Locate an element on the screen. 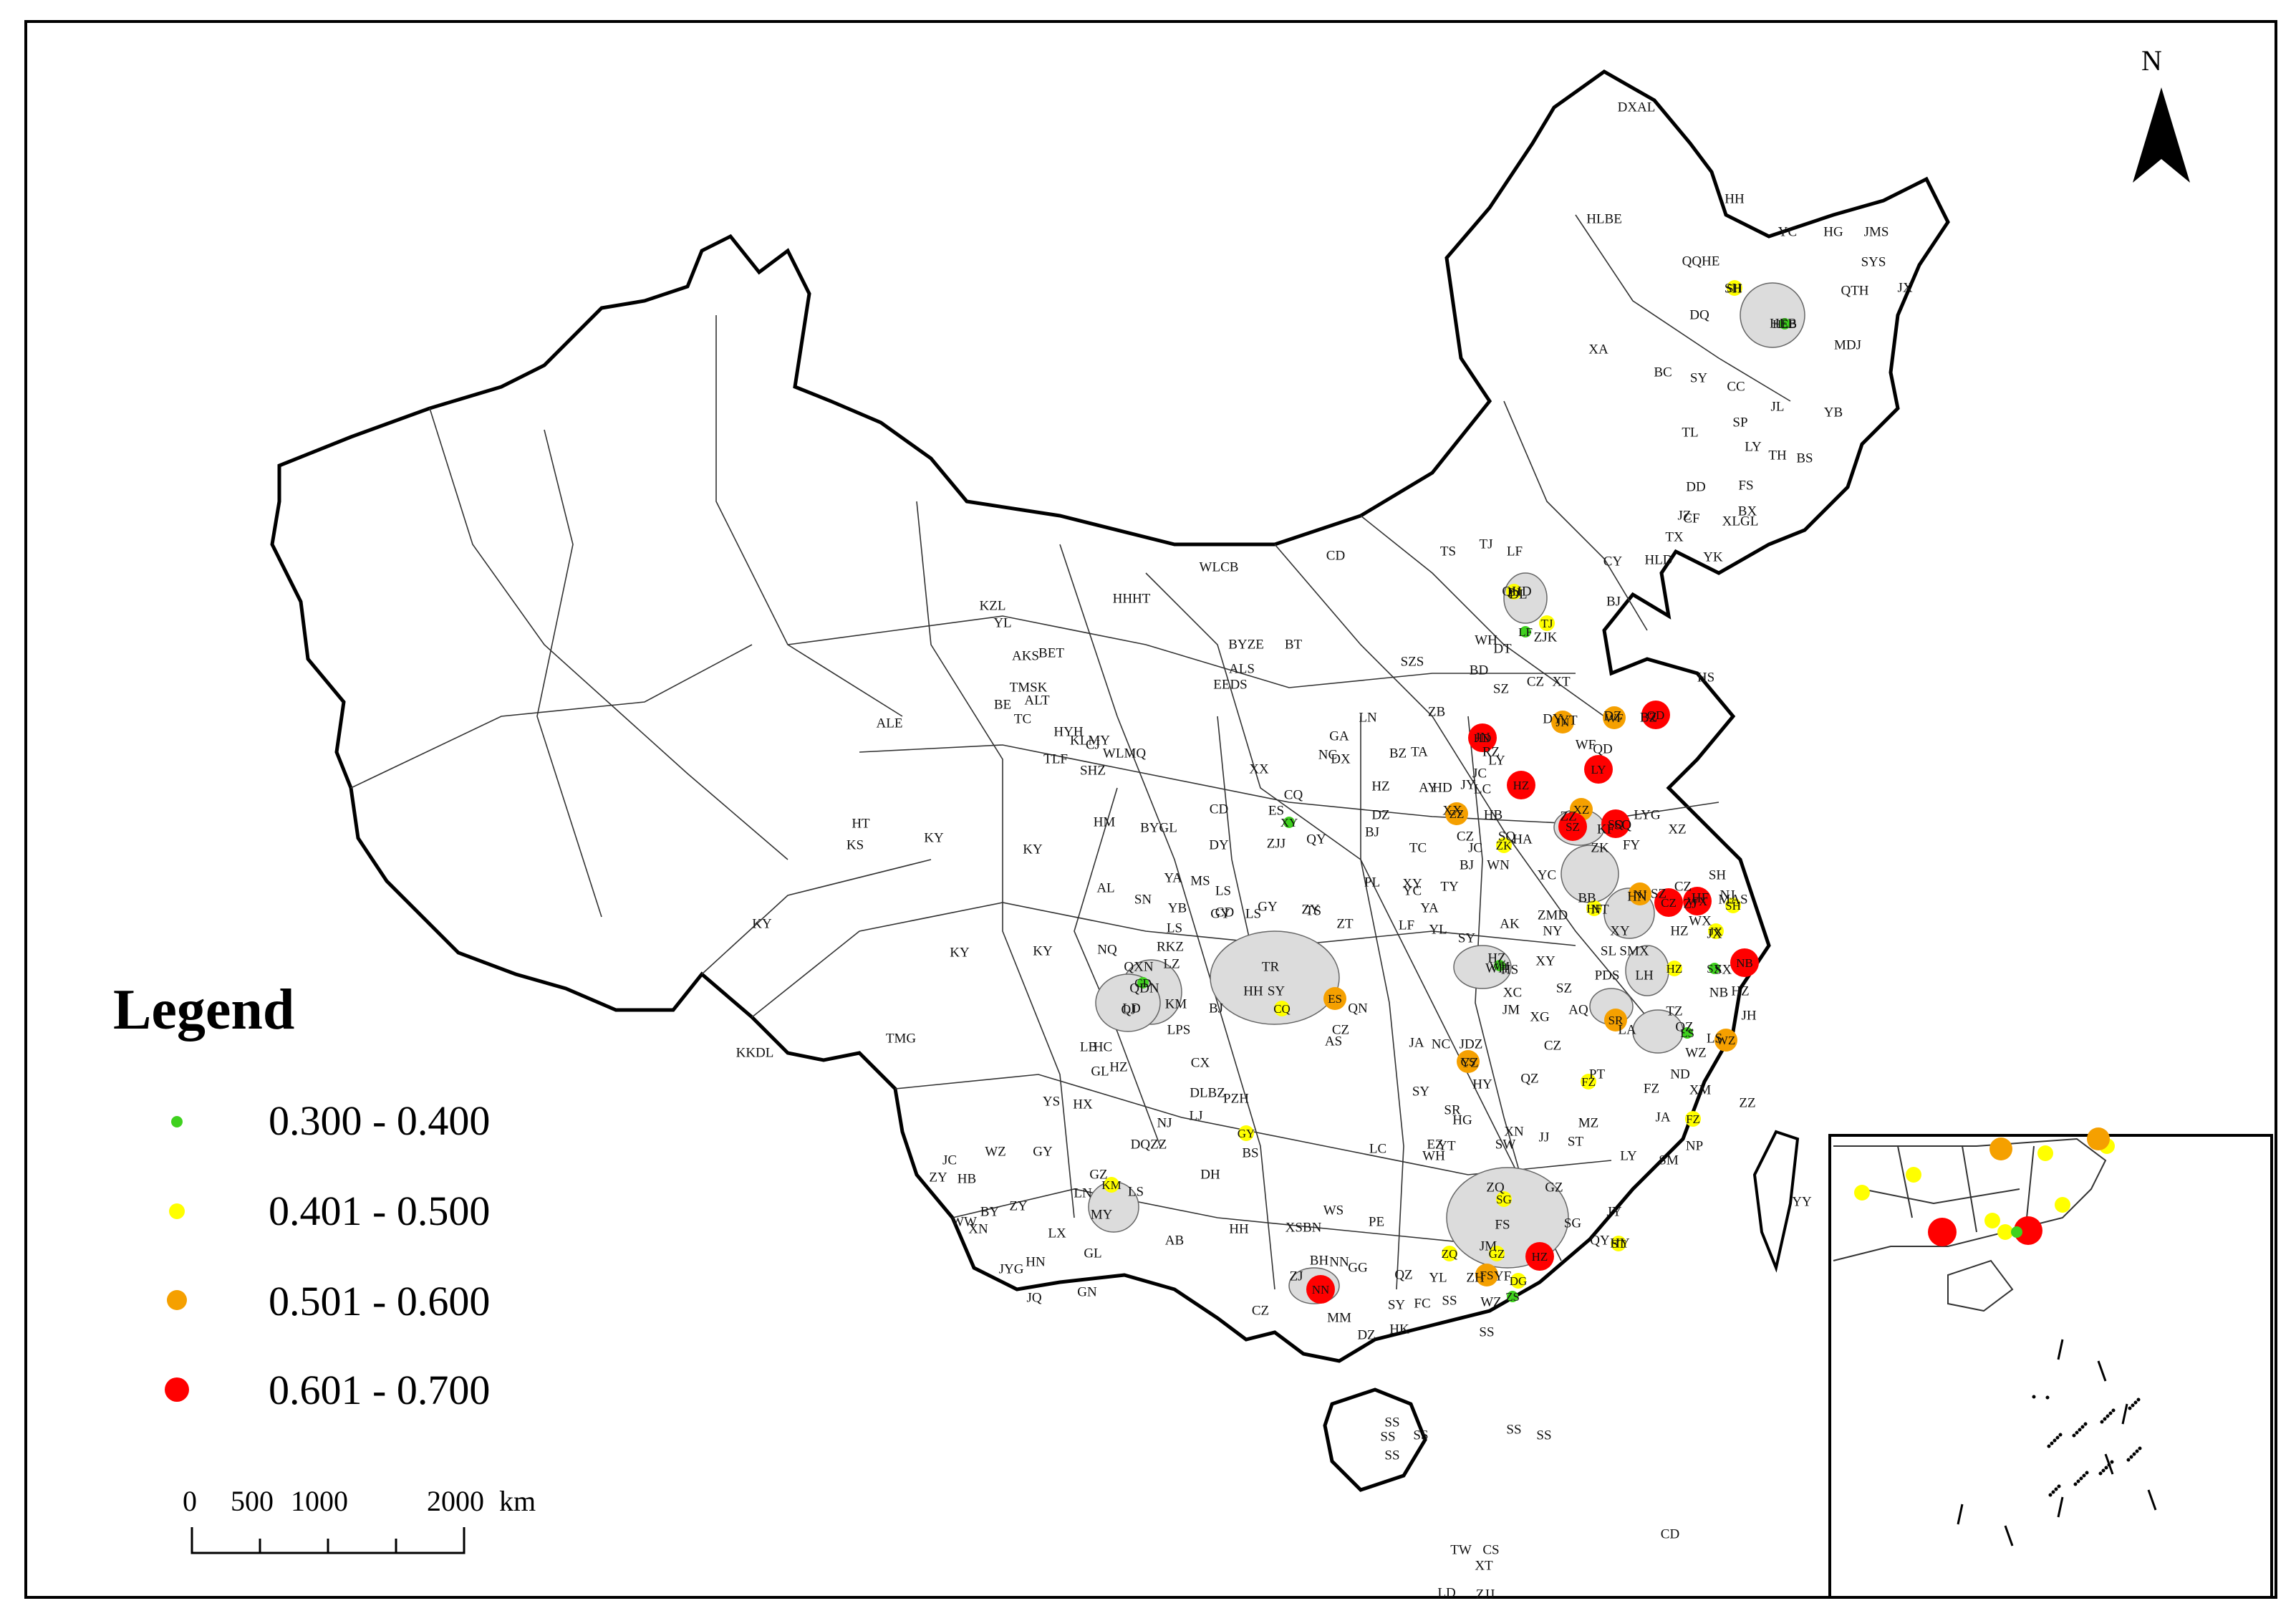  region-label: HHHT is located at coordinates (1131, 599).